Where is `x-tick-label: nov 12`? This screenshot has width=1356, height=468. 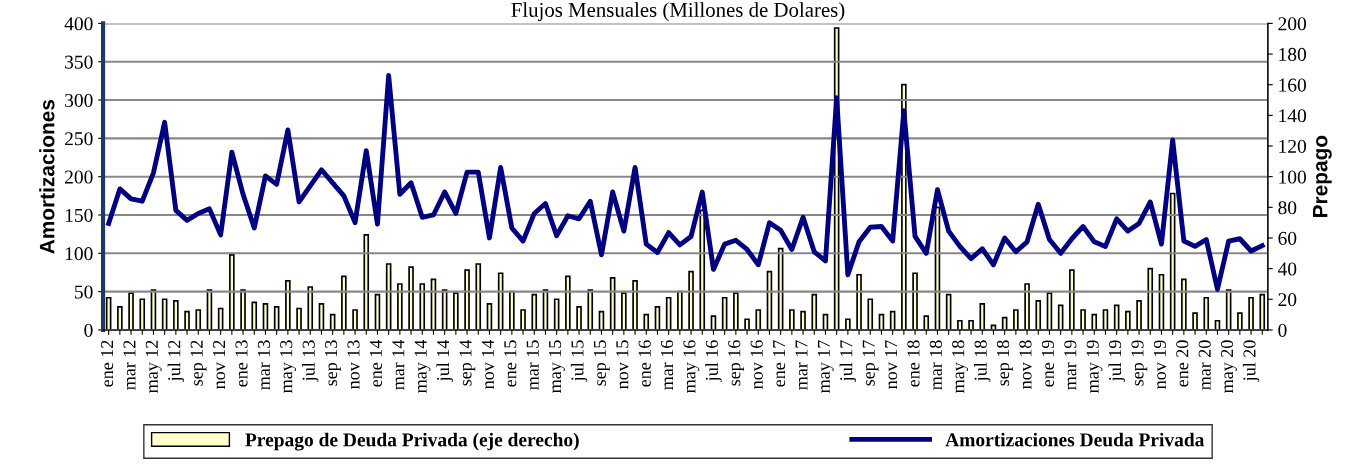
x-tick-label: nov 12 is located at coordinates (219, 364).